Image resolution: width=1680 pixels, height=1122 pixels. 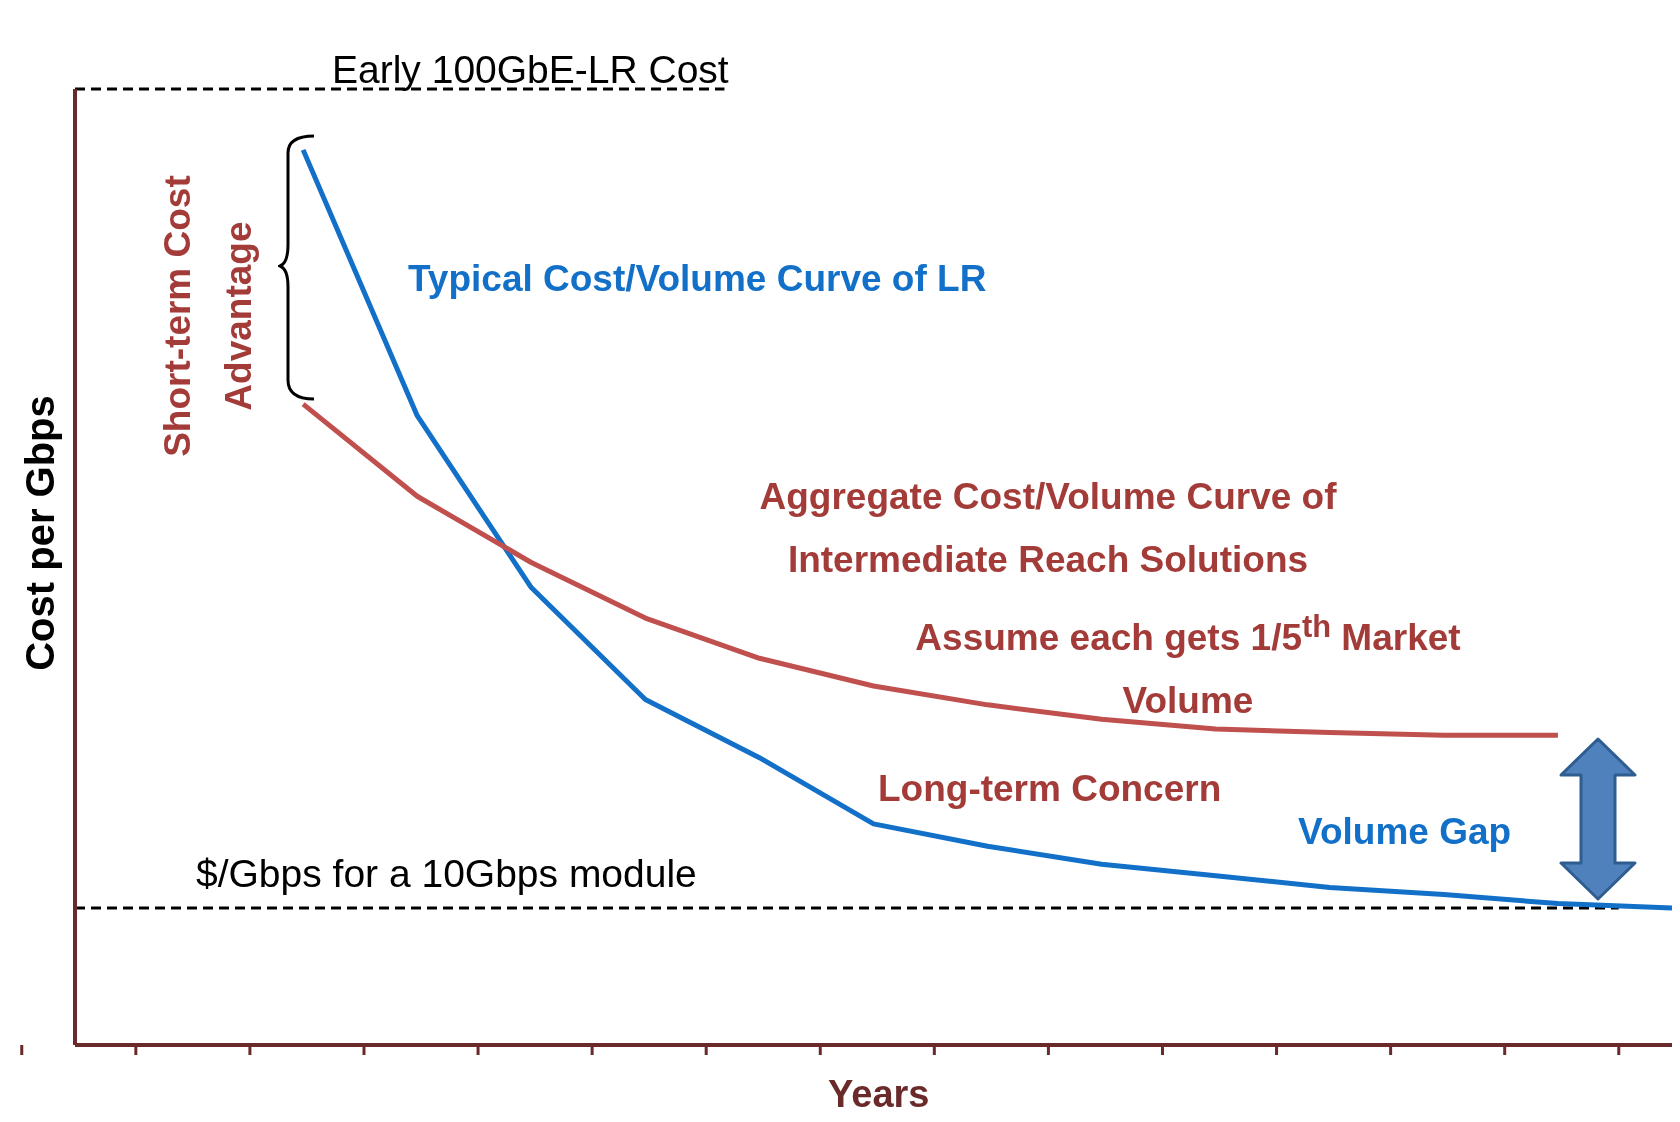 What do you see at coordinates (1188, 665) in the screenshot?
I see `text: Assume each gets 1/5$^{th}$ Market Volume` at bounding box center [1188, 665].